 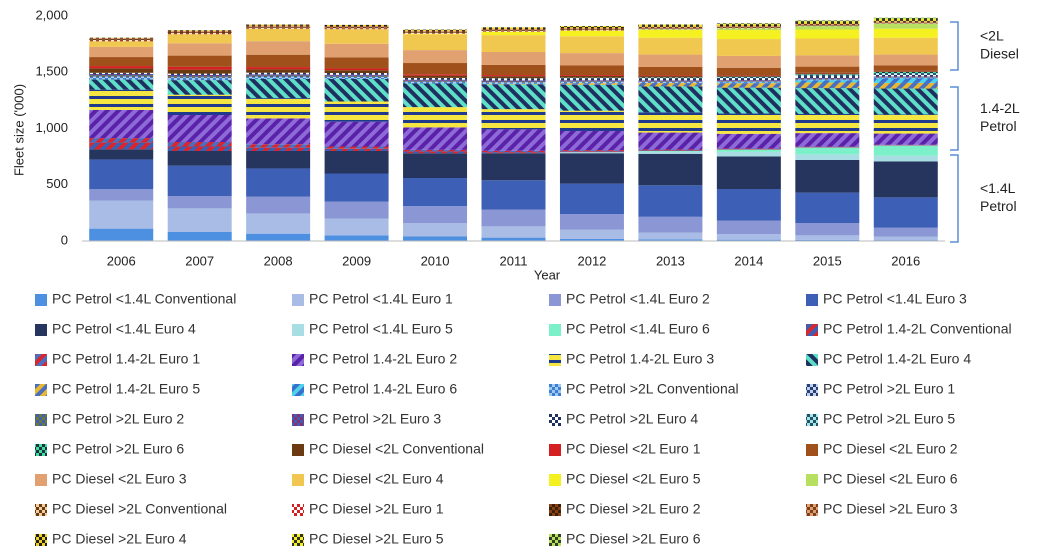 What do you see at coordinates (547, 274) in the screenshot?
I see `x-axis-title: Year` at bounding box center [547, 274].